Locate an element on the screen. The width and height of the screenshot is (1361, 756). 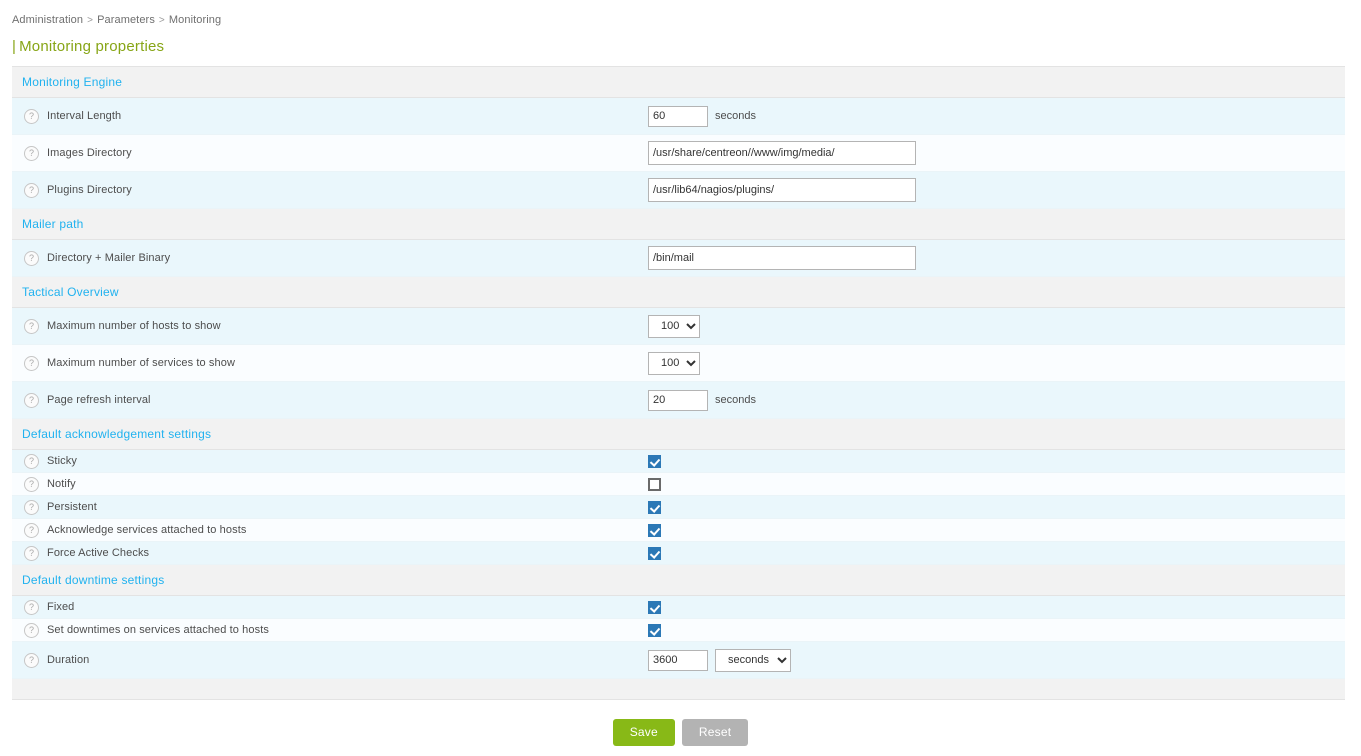
field-label-duration: Duration is located at coordinates (68, 660).